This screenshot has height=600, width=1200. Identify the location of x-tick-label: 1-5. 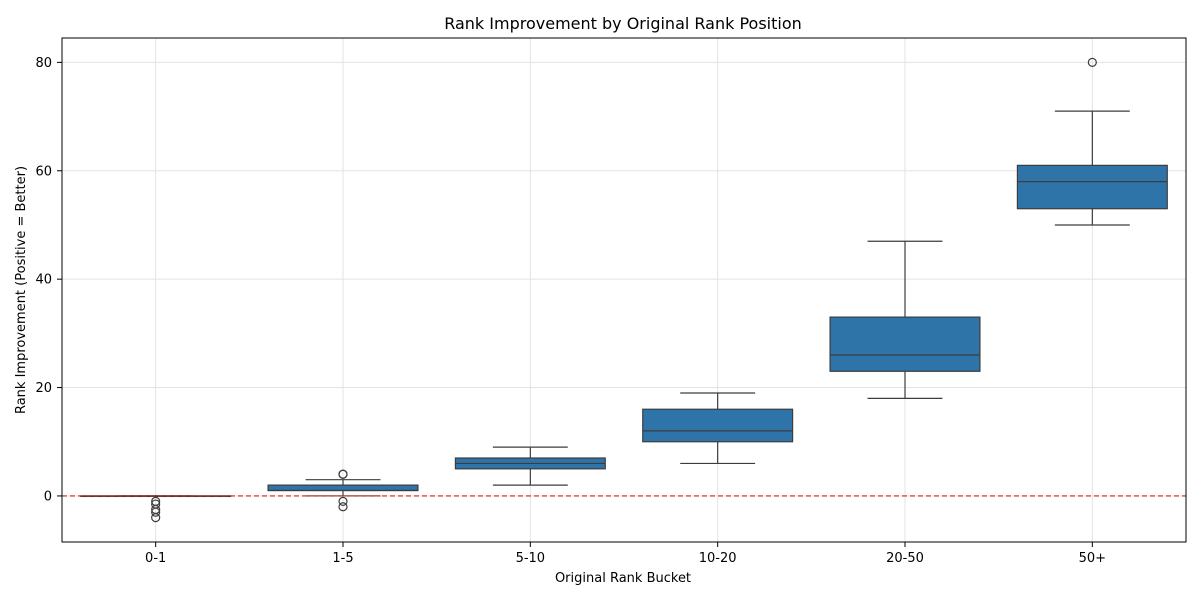
(342, 558).